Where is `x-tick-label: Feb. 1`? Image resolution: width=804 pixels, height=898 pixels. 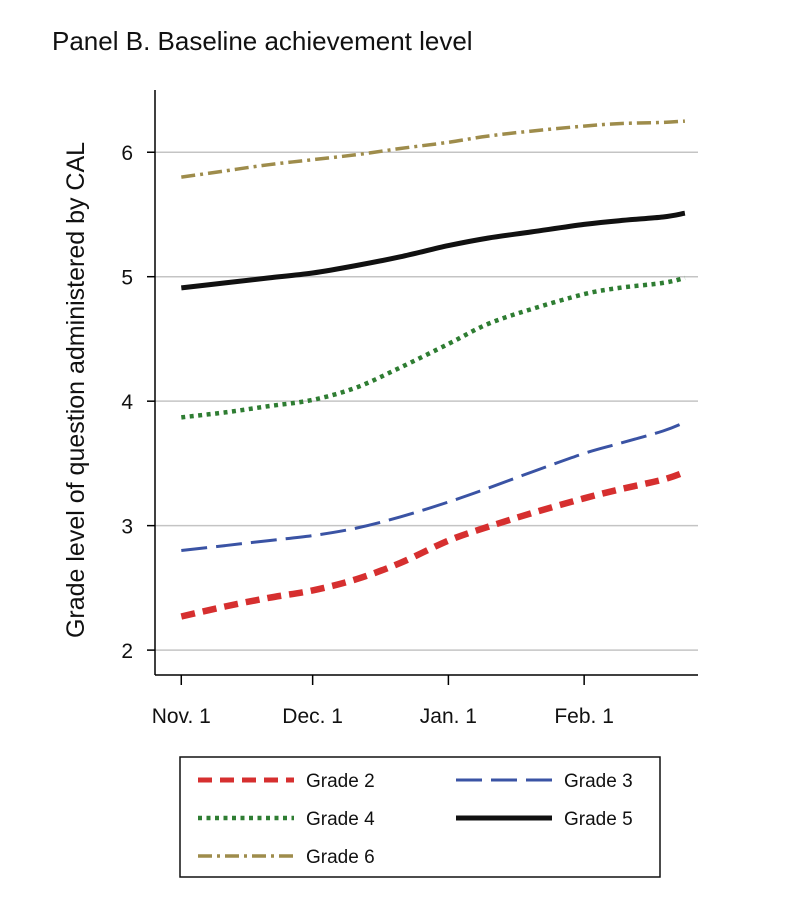 x-tick-label: Feb. 1 is located at coordinates (584, 716).